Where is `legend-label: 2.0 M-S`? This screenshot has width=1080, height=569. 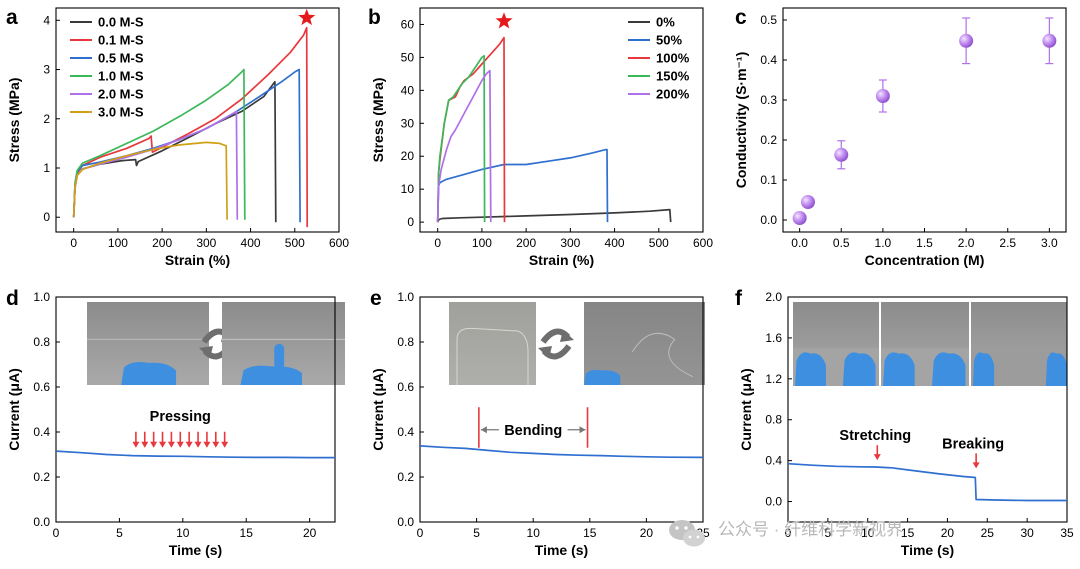 legend-label: 2.0 M-S is located at coordinates (121, 94).